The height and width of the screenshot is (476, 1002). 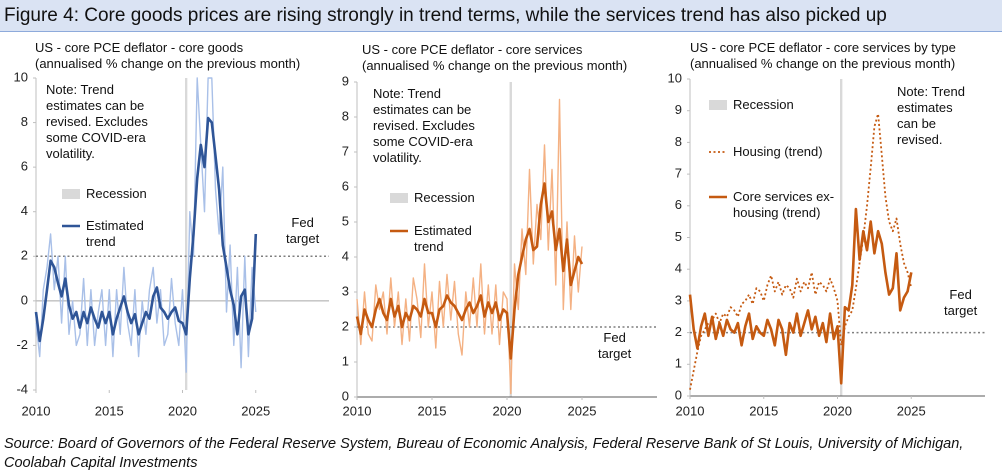 What do you see at coordinates (778, 151) in the screenshot?
I see `legend-label: Housing (trend)` at bounding box center [778, 151].